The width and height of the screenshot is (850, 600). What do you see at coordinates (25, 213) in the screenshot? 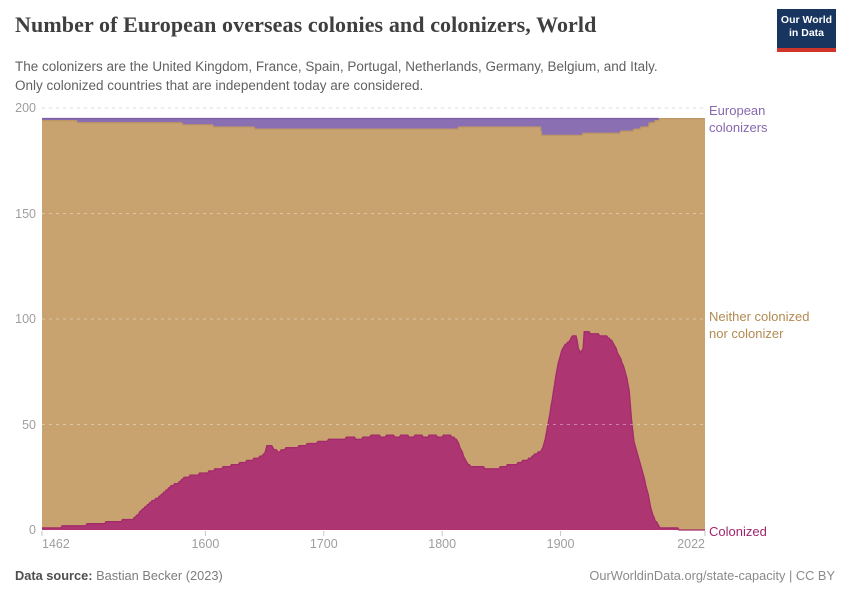
I see `y-tick-label-150: 150` at bounding box center [25, 213].